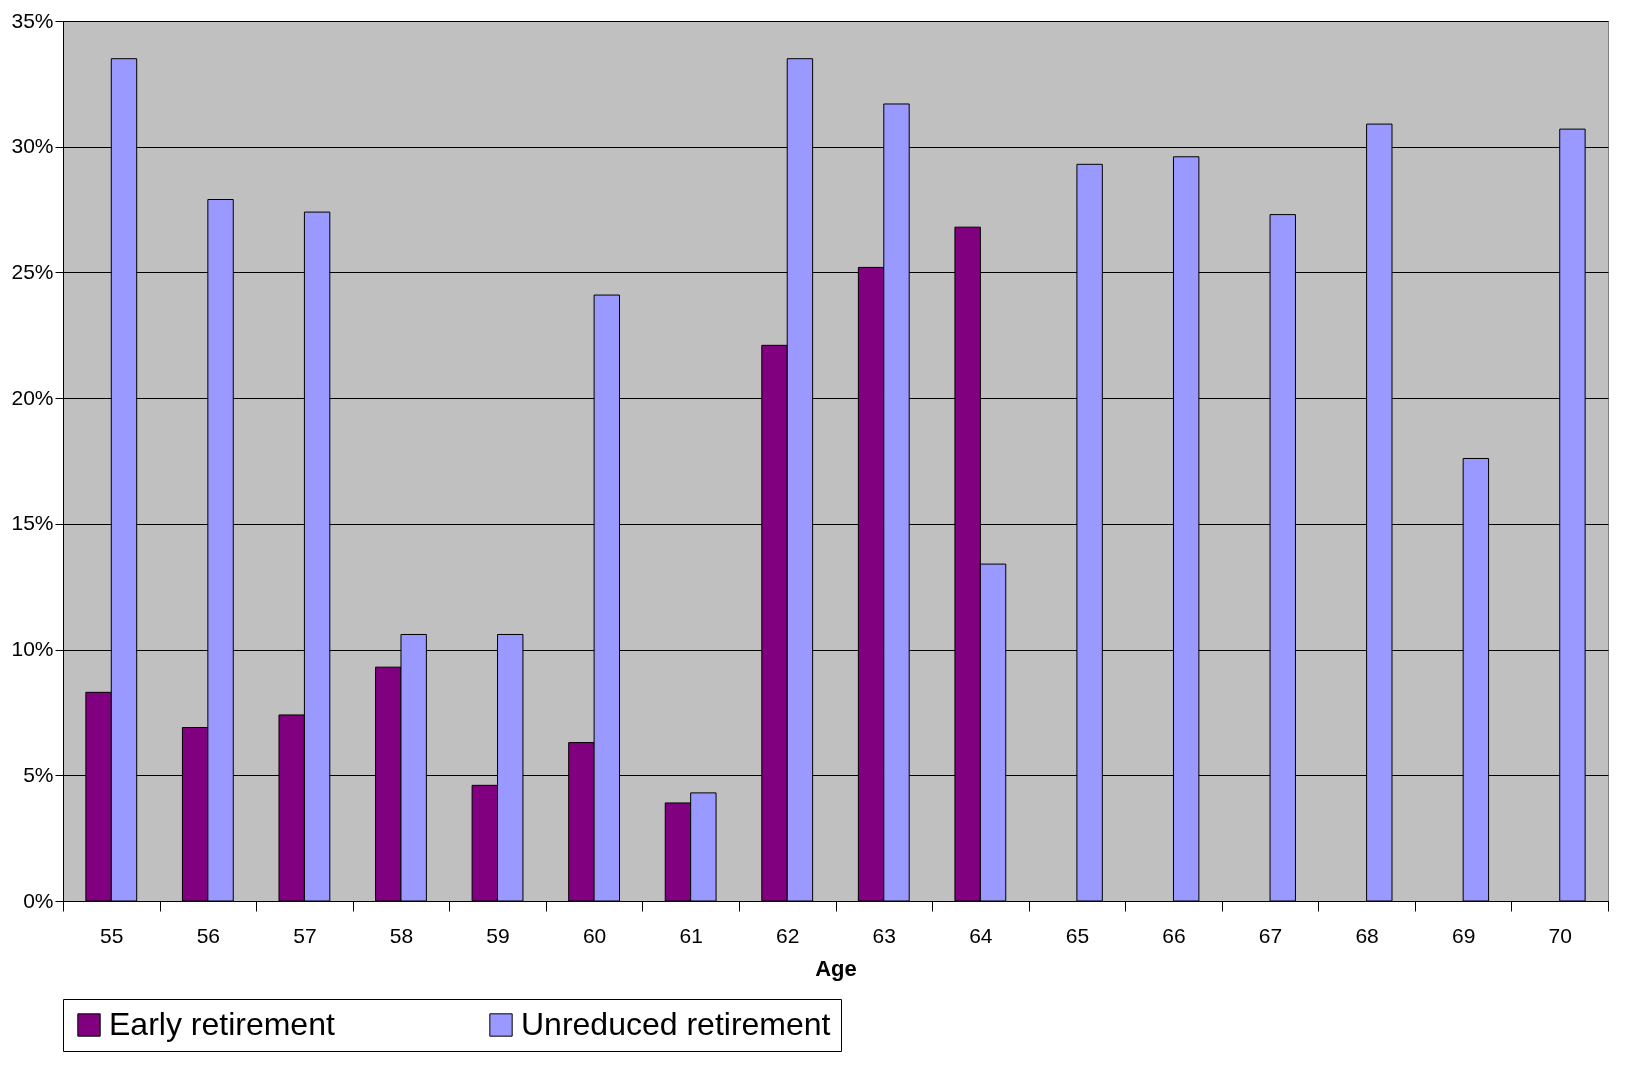 This screenshot has height=1088, width=1650. I want to click on x-tick-label: 65, so click(1077, 935).